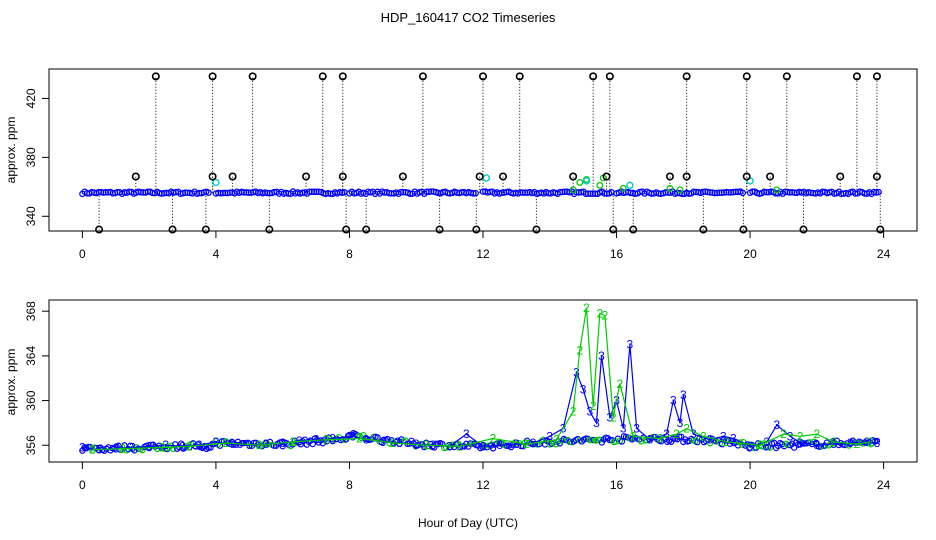 The image size is (936, 540). What do you see at coordinates (31, 445) in the screenshot?
I see `bottom-y-tick-label: 356` at bounding box center [31, 445].